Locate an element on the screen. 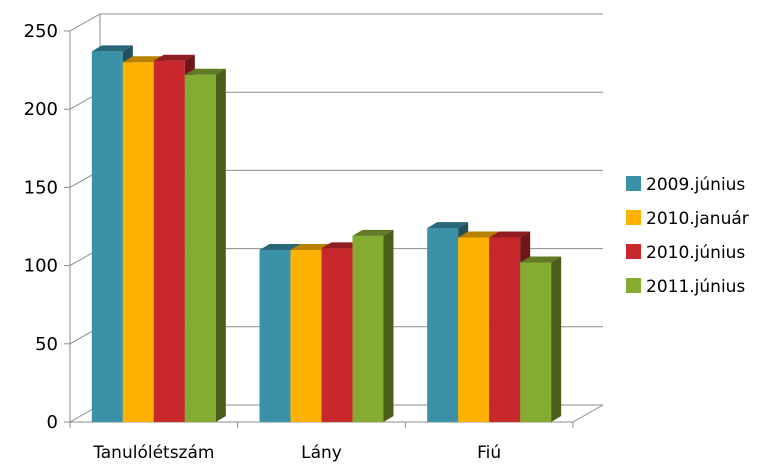 This screenshot has height=469, width=768. y-tick-label: 100 is located at coordinates (41, 266).